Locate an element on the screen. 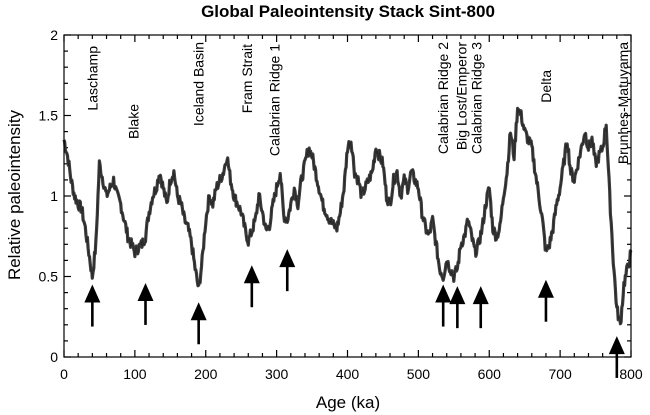 This screenshot has width=650, height=415. y-tick-label: 1 is located at coordinates (54, 196).